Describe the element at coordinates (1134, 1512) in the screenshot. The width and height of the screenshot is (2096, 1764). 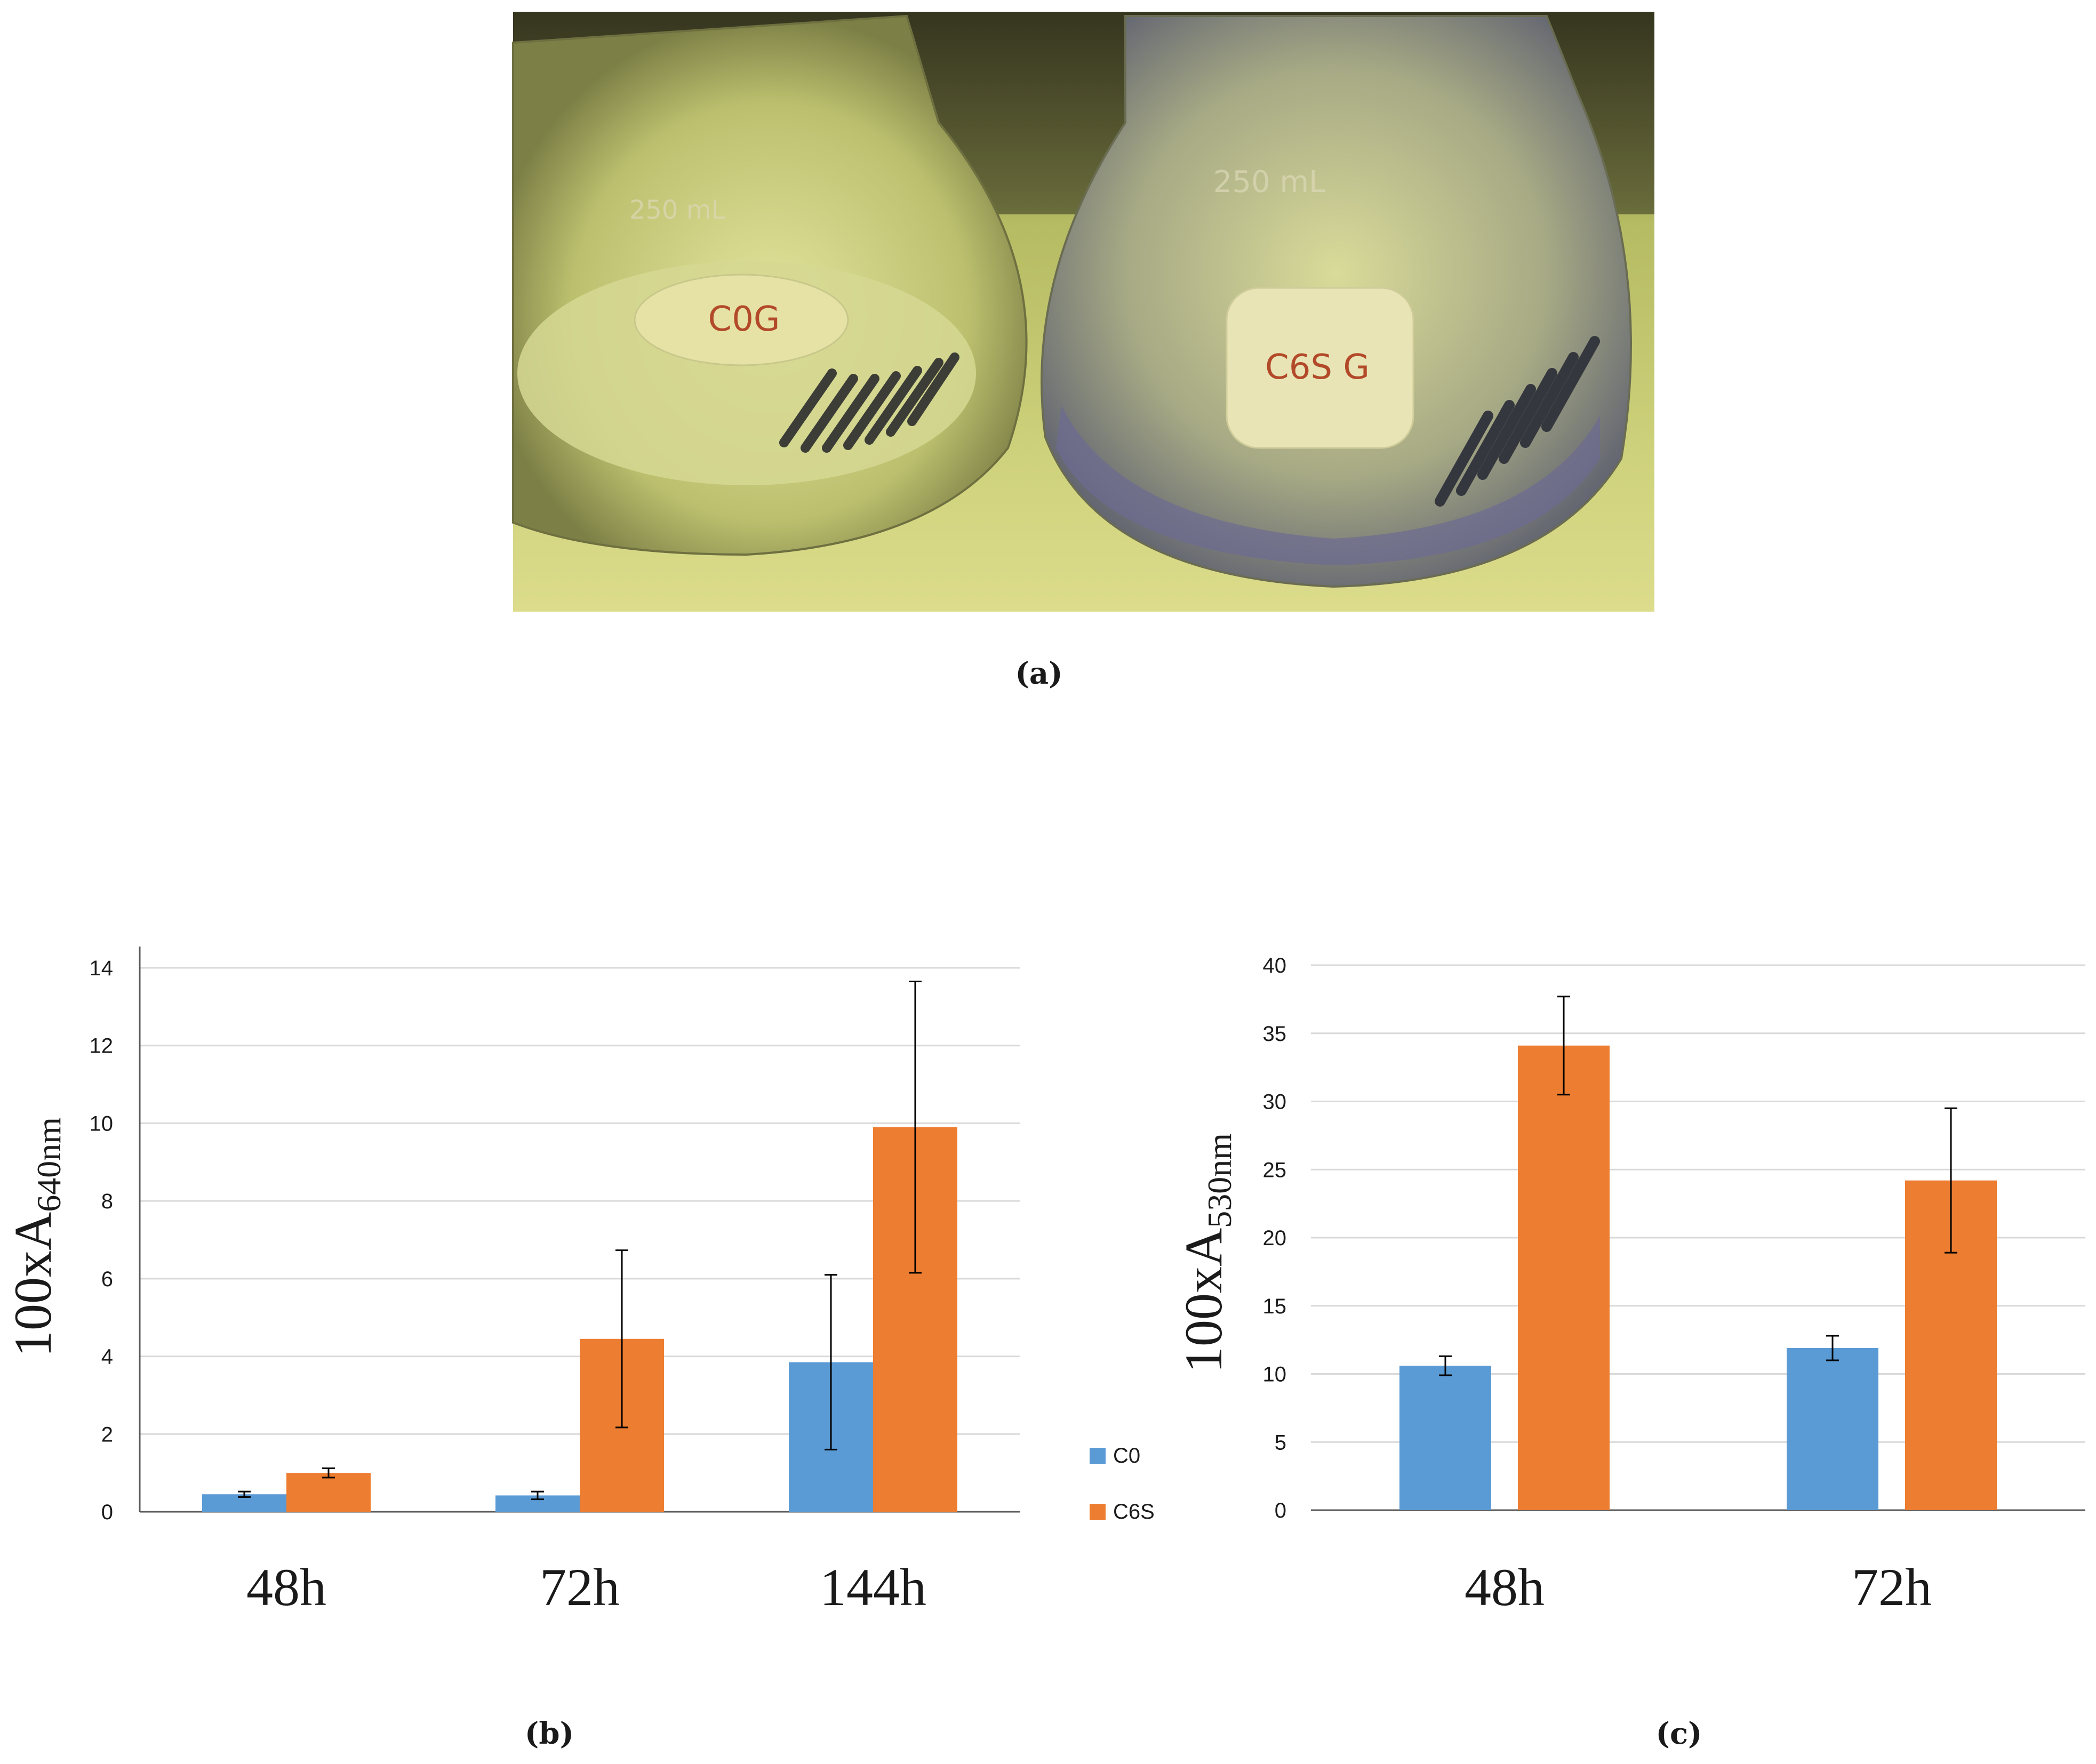
I see `legend-label-c6s: C6S` at that location.